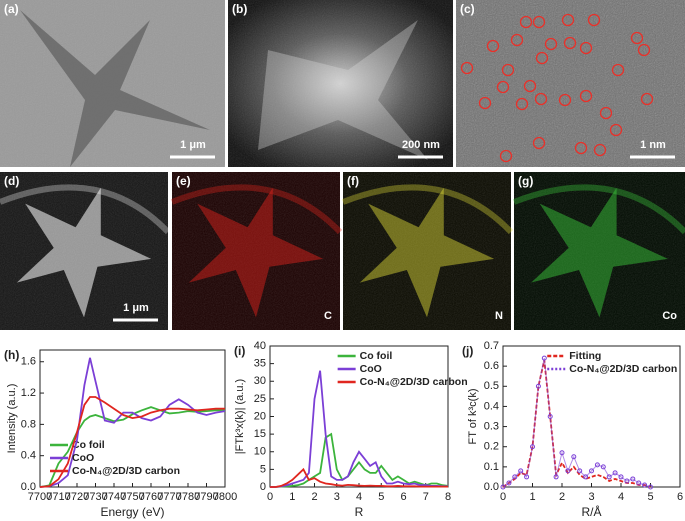 The image size is (685, 521). I want to click on panel-label: (a), so click(11, 9).